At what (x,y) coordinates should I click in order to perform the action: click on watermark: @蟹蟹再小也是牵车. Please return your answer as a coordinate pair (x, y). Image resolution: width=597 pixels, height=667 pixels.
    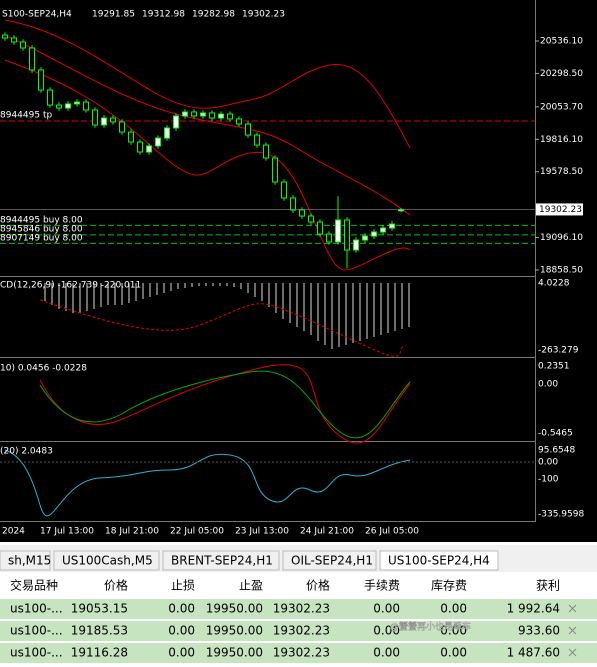
    Looking at the image, I should click on (430, 627).